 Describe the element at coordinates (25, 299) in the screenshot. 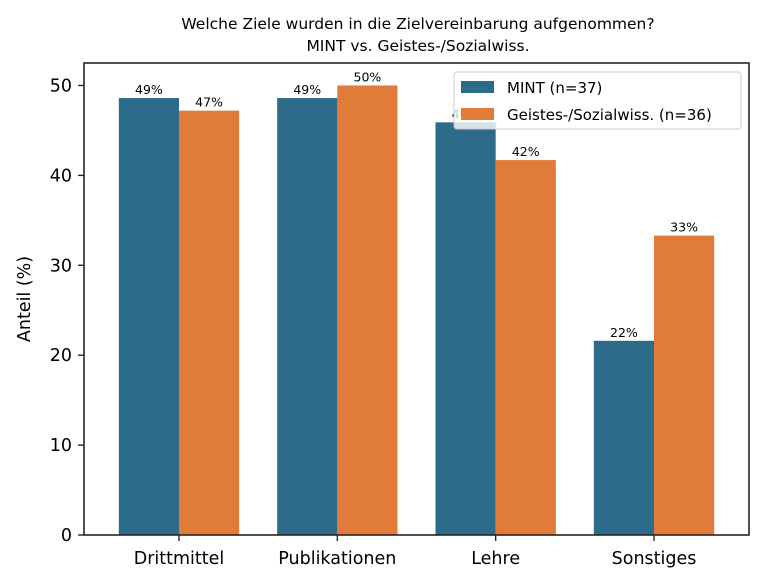

I see `y-axis-label: Anteil (%)` at that location.